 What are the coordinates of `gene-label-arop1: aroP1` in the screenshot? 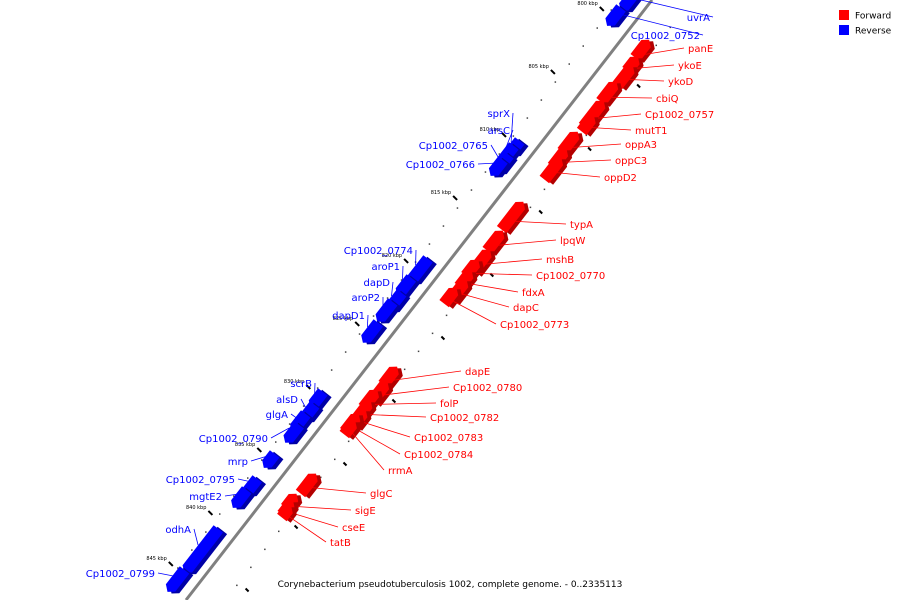 It's located at (385, 267).